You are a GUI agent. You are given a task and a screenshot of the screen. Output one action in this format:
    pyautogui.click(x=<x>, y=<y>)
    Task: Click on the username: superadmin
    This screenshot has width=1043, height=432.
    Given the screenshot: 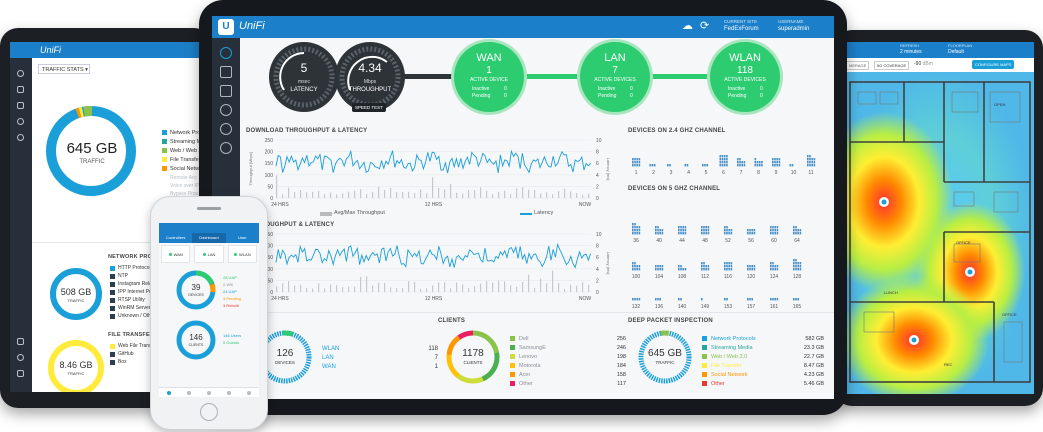 What is the action you would take?
    pyautogui.click(x=794, y=29)
    